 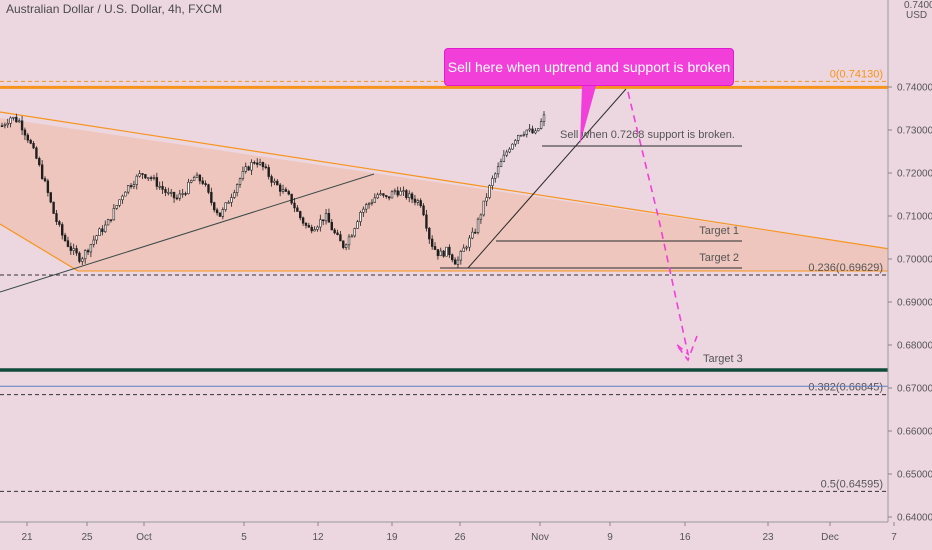 I want to click on time-tick-label: 7, so click(x=894, y=537).